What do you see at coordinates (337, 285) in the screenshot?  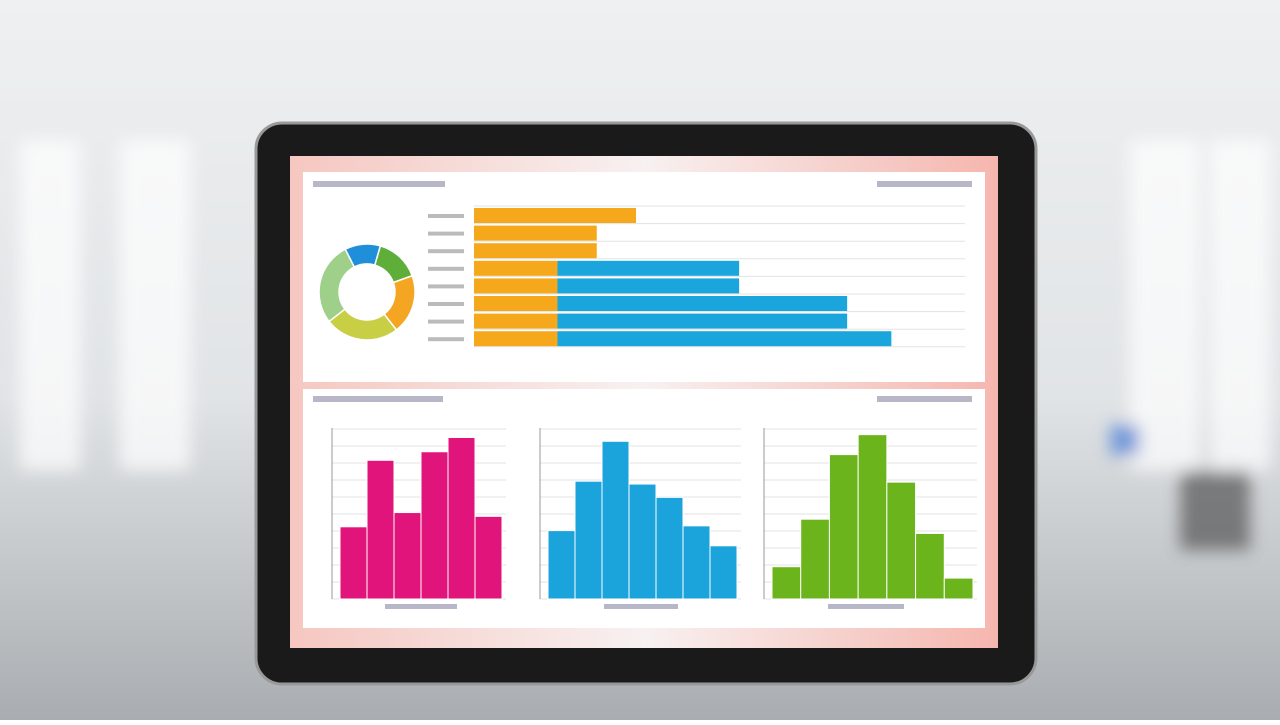 I see `donut-slice` at bounding box center [337, 285].